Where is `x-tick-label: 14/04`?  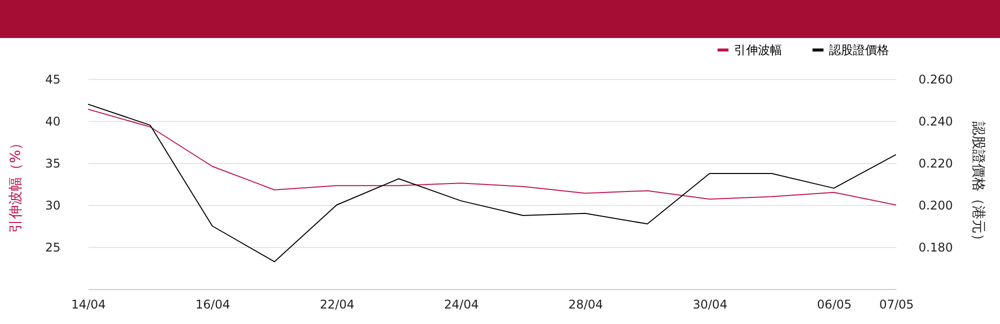 x-tick-label: 14/04 is located at coordinates (88, 305).